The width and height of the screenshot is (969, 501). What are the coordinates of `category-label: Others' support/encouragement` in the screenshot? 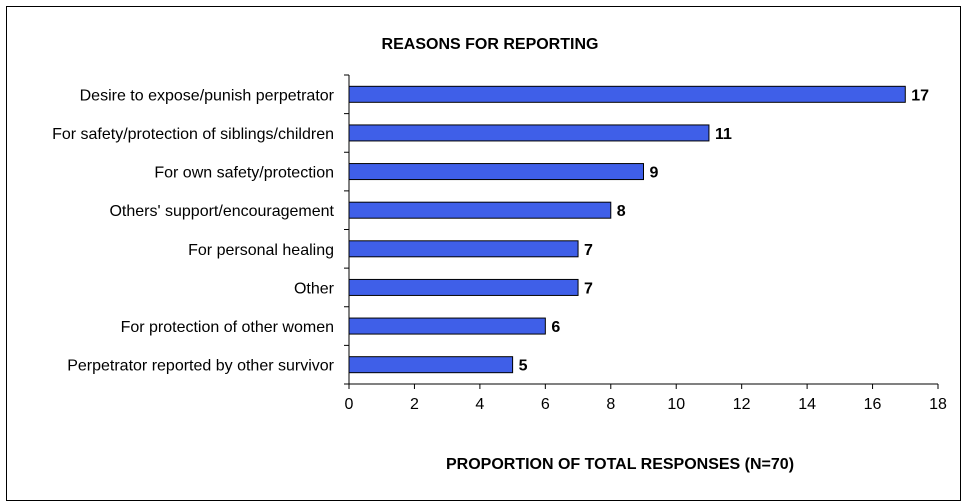 It's located at (221, 211).